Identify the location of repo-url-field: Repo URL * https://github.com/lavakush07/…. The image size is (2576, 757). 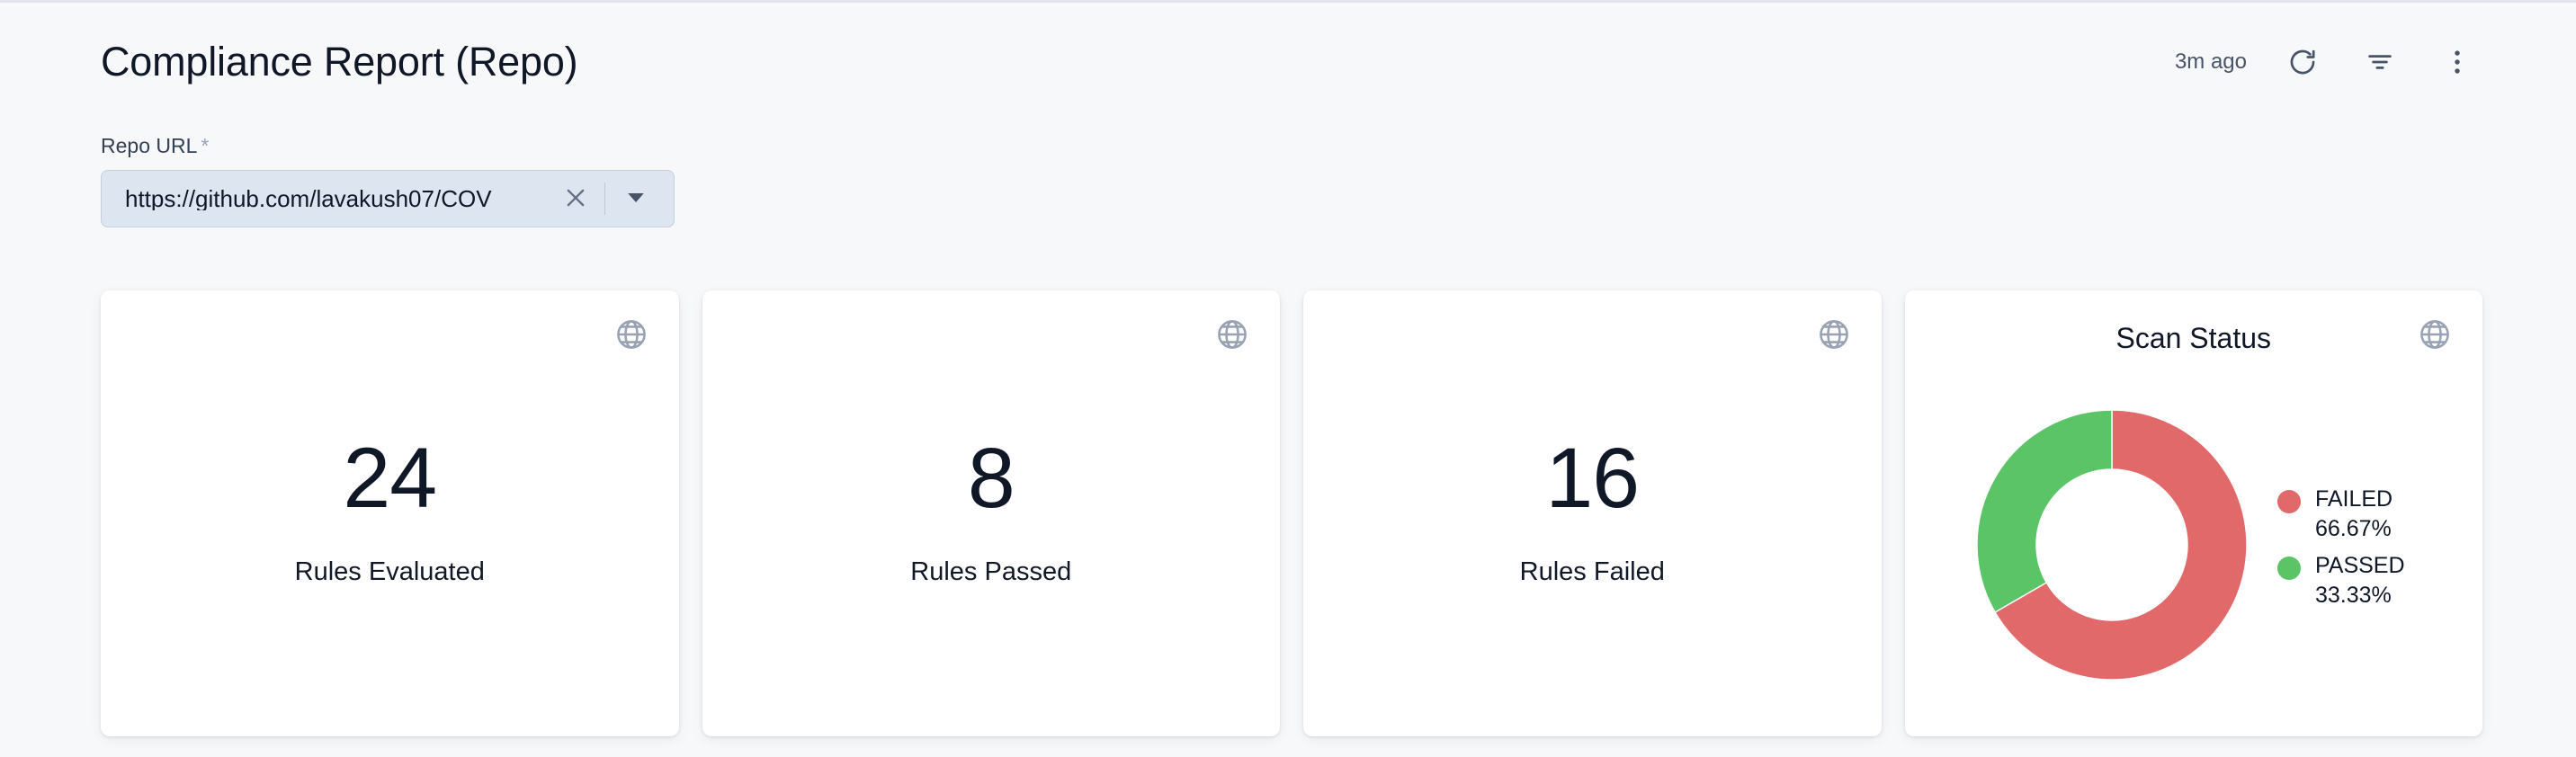
(388, 181).